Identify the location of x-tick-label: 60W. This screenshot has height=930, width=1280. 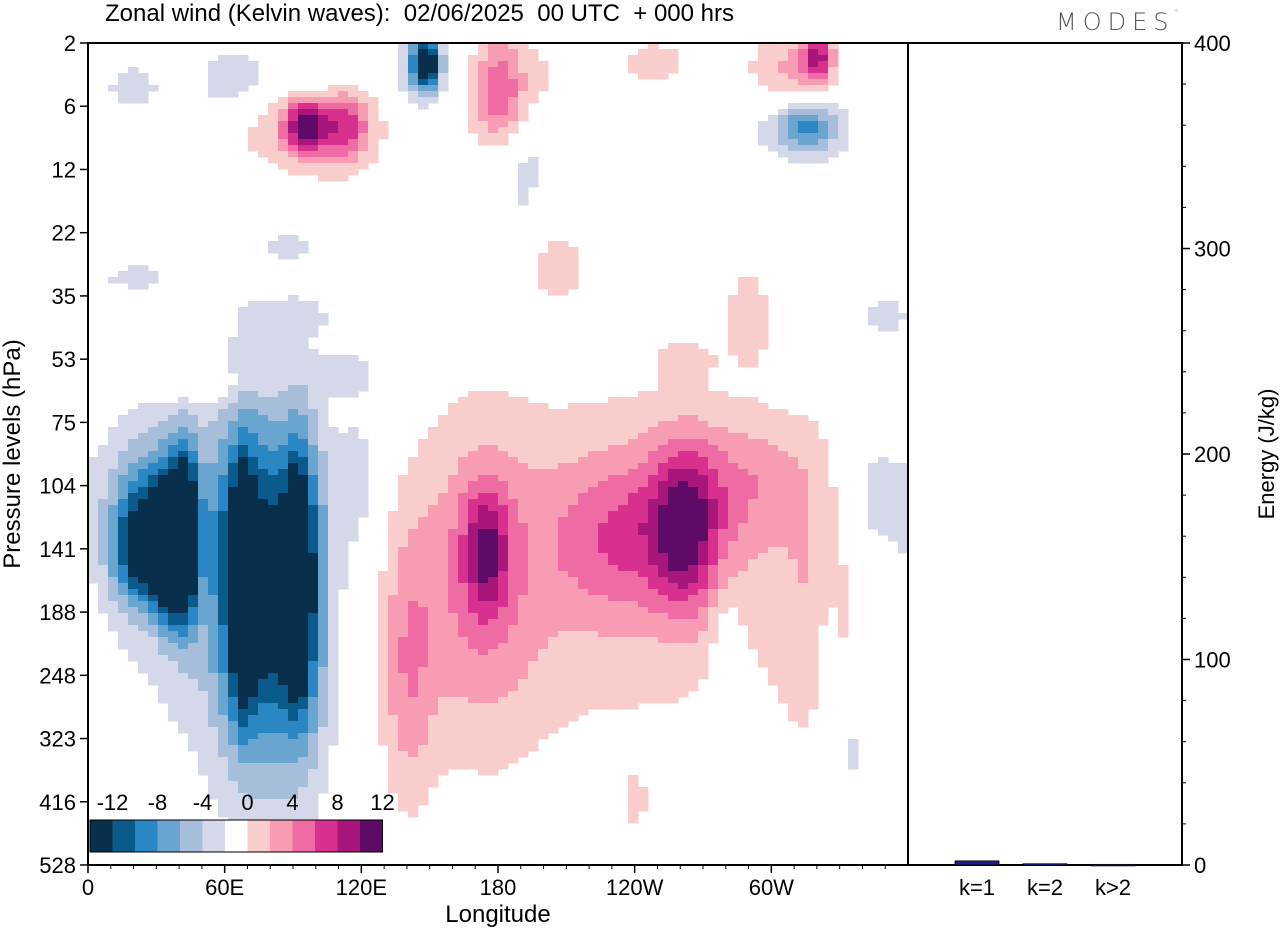
(771, 887).